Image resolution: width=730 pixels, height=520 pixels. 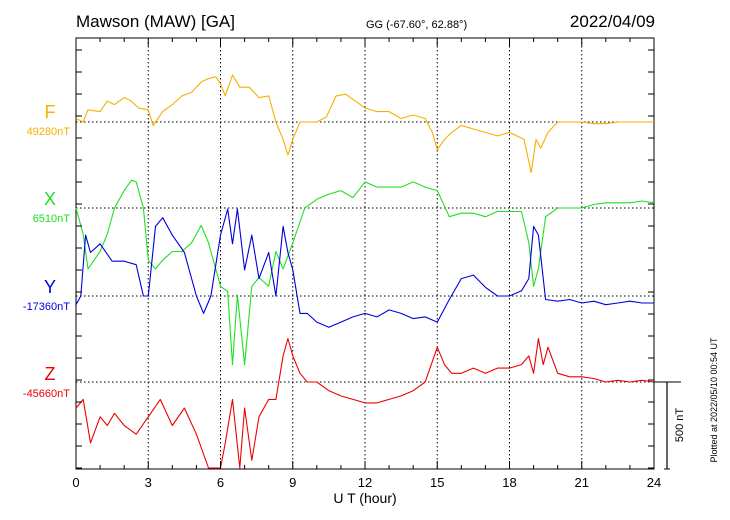 I want to click on x-tick-label: 9, so click(x=292, y=482).